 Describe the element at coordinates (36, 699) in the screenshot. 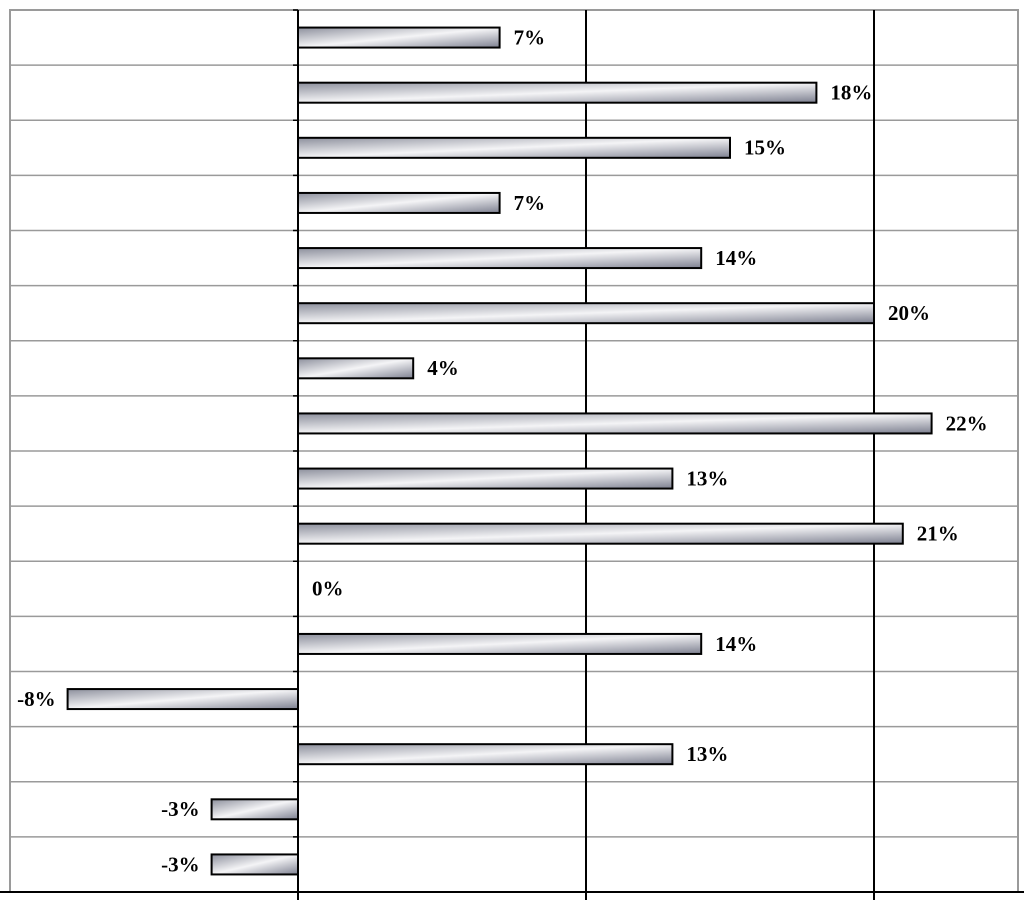

I see `data-label: -8%` at that location.